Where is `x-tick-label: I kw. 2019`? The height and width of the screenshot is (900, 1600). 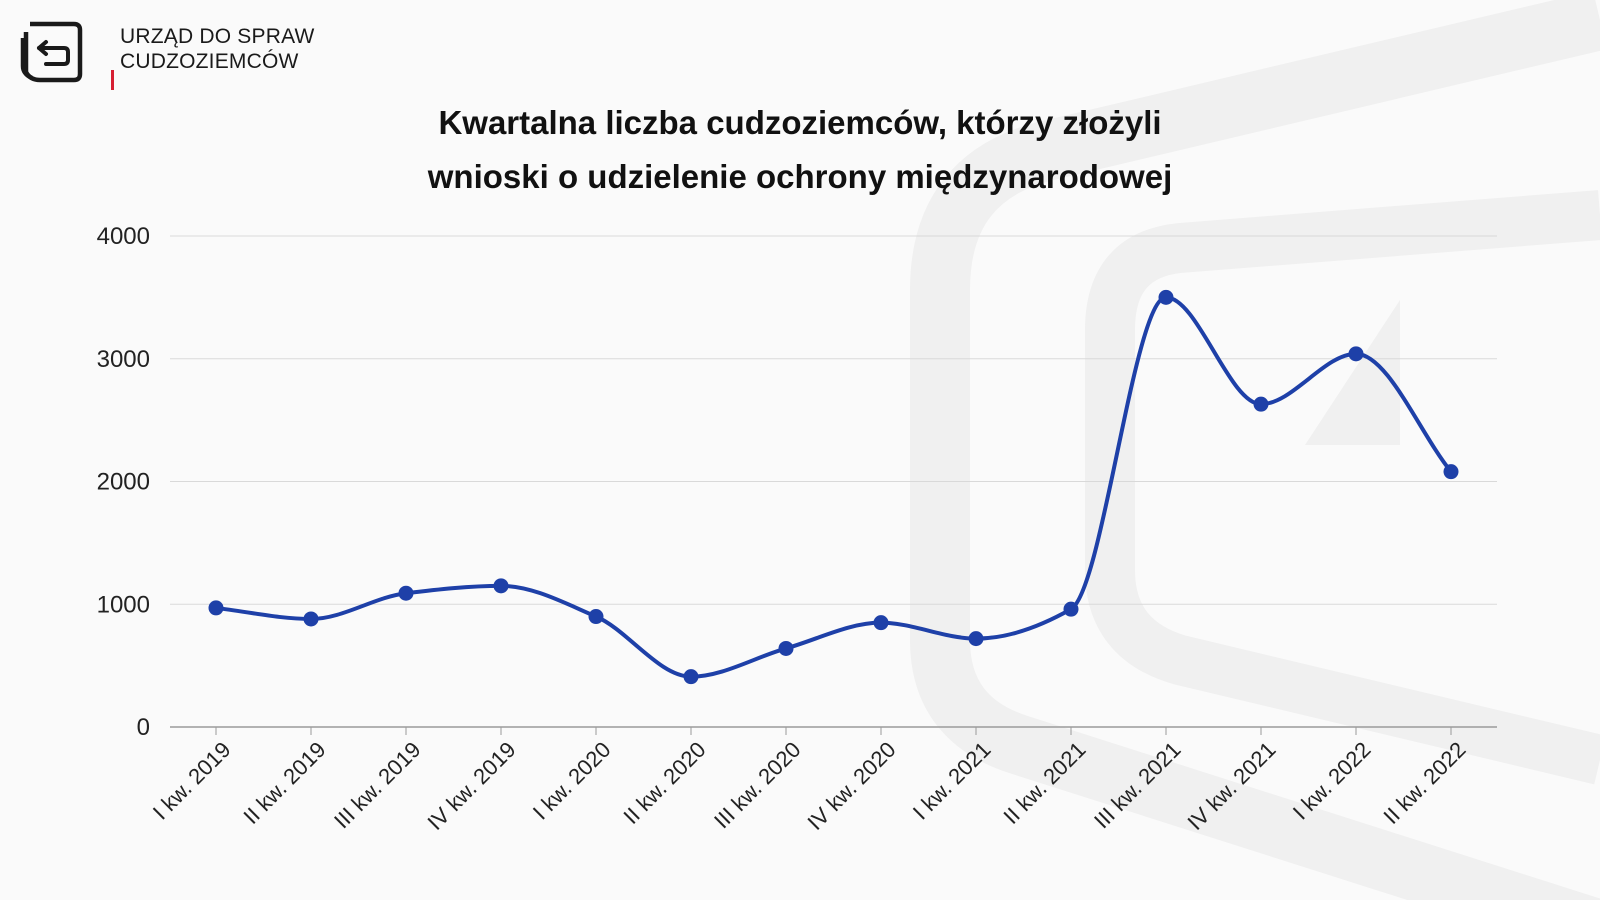 x-tick-label: I kw. 2019 is located at coordinates (192, 781).